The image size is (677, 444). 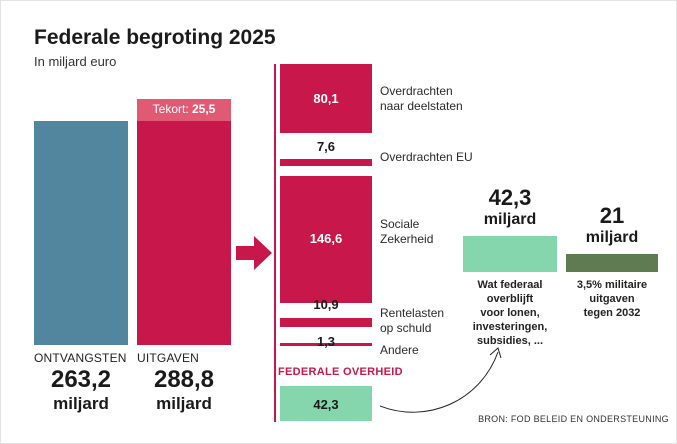 What do you see at coordinates (573, 419) in the screenshot?
I see `source-note: BRON: FOD BELEID EN ONDERSTEUNING` at bounding box center [573, 419].